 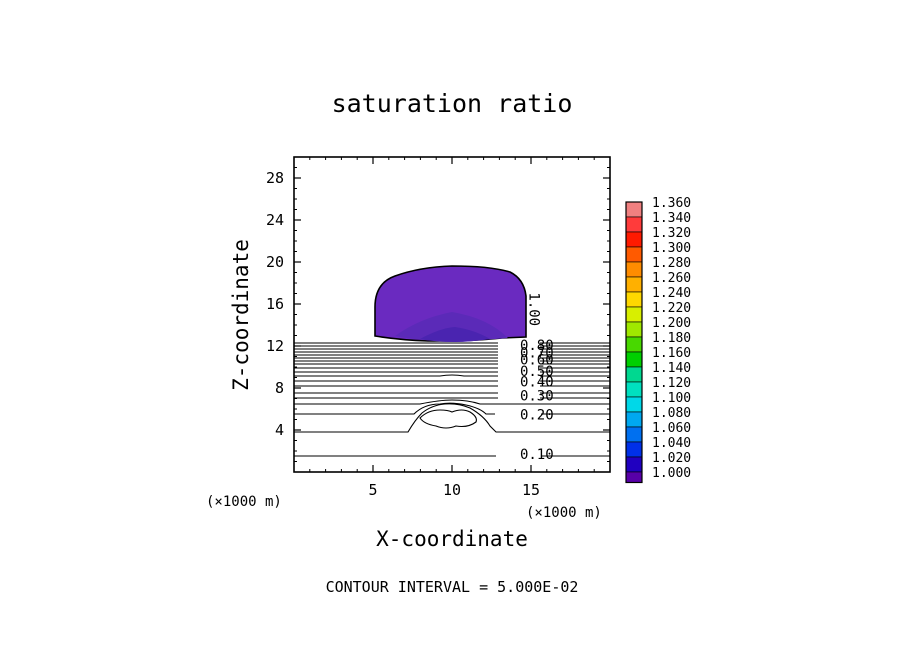 What do you see at coordinates (241, 315) in the screenshot?
I see `y-axis-title: Z-coordinate` at bounding box center [241, 315].